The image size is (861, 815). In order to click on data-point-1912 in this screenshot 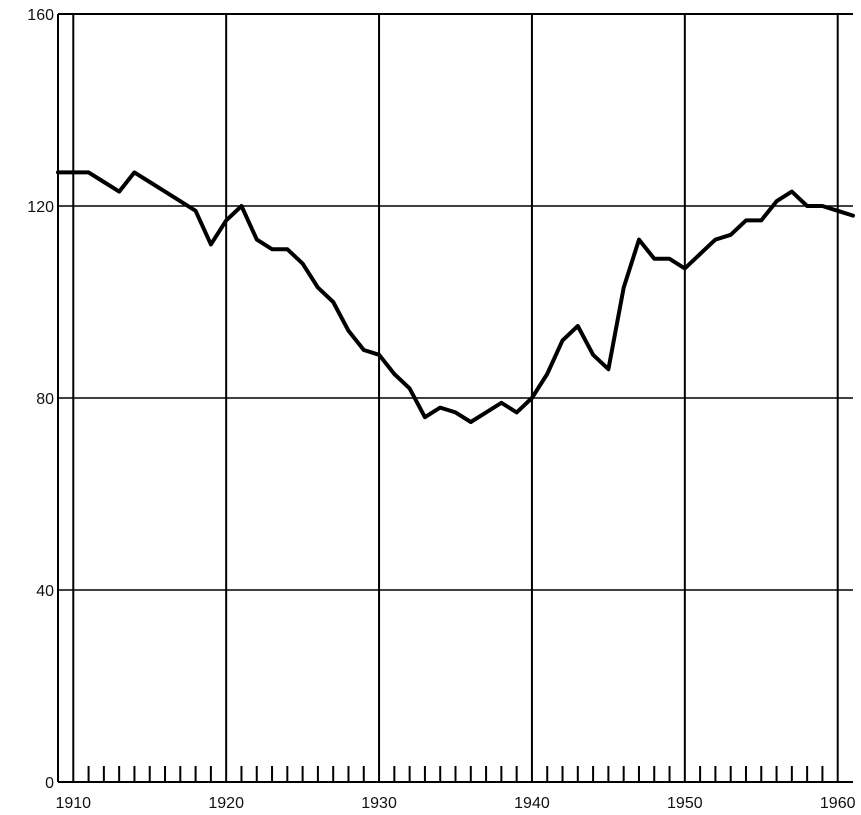, I will do `click(104, 182)`.